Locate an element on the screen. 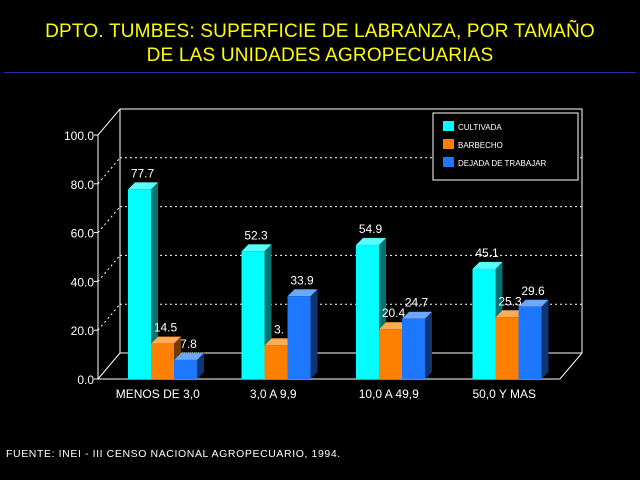  data-label: 24.7 is located at coordinates (417, 303).